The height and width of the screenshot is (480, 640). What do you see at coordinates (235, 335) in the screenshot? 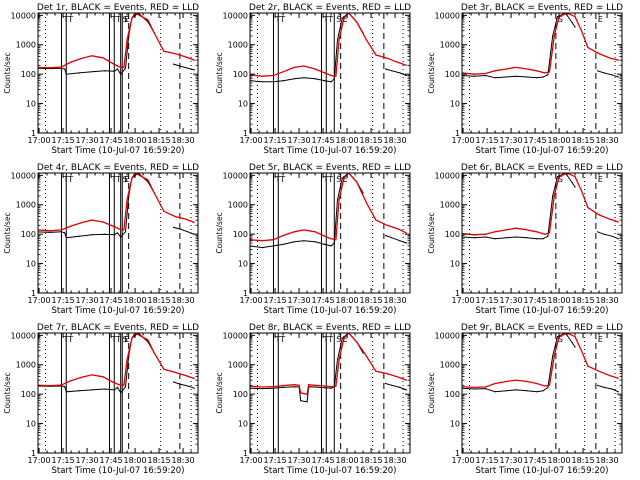
I see `y-tick-label: 10000` at bounding box center [235, 335].